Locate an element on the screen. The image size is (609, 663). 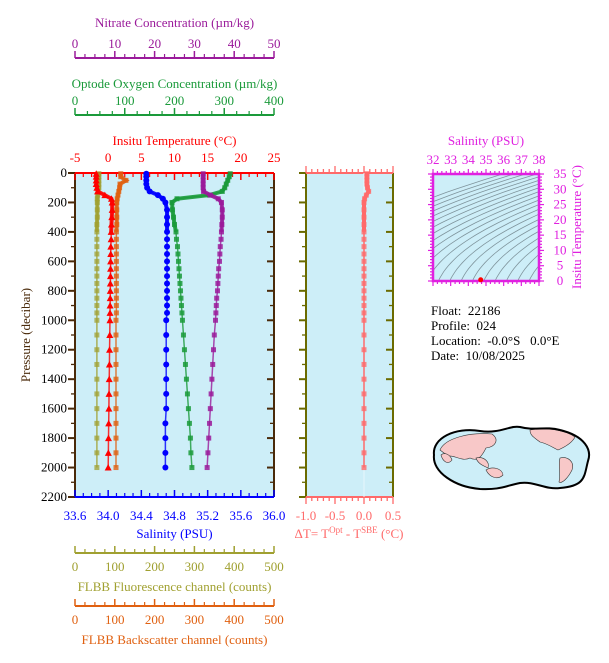
temperature-tick-label: 10 is located at coordinates (174, 157).